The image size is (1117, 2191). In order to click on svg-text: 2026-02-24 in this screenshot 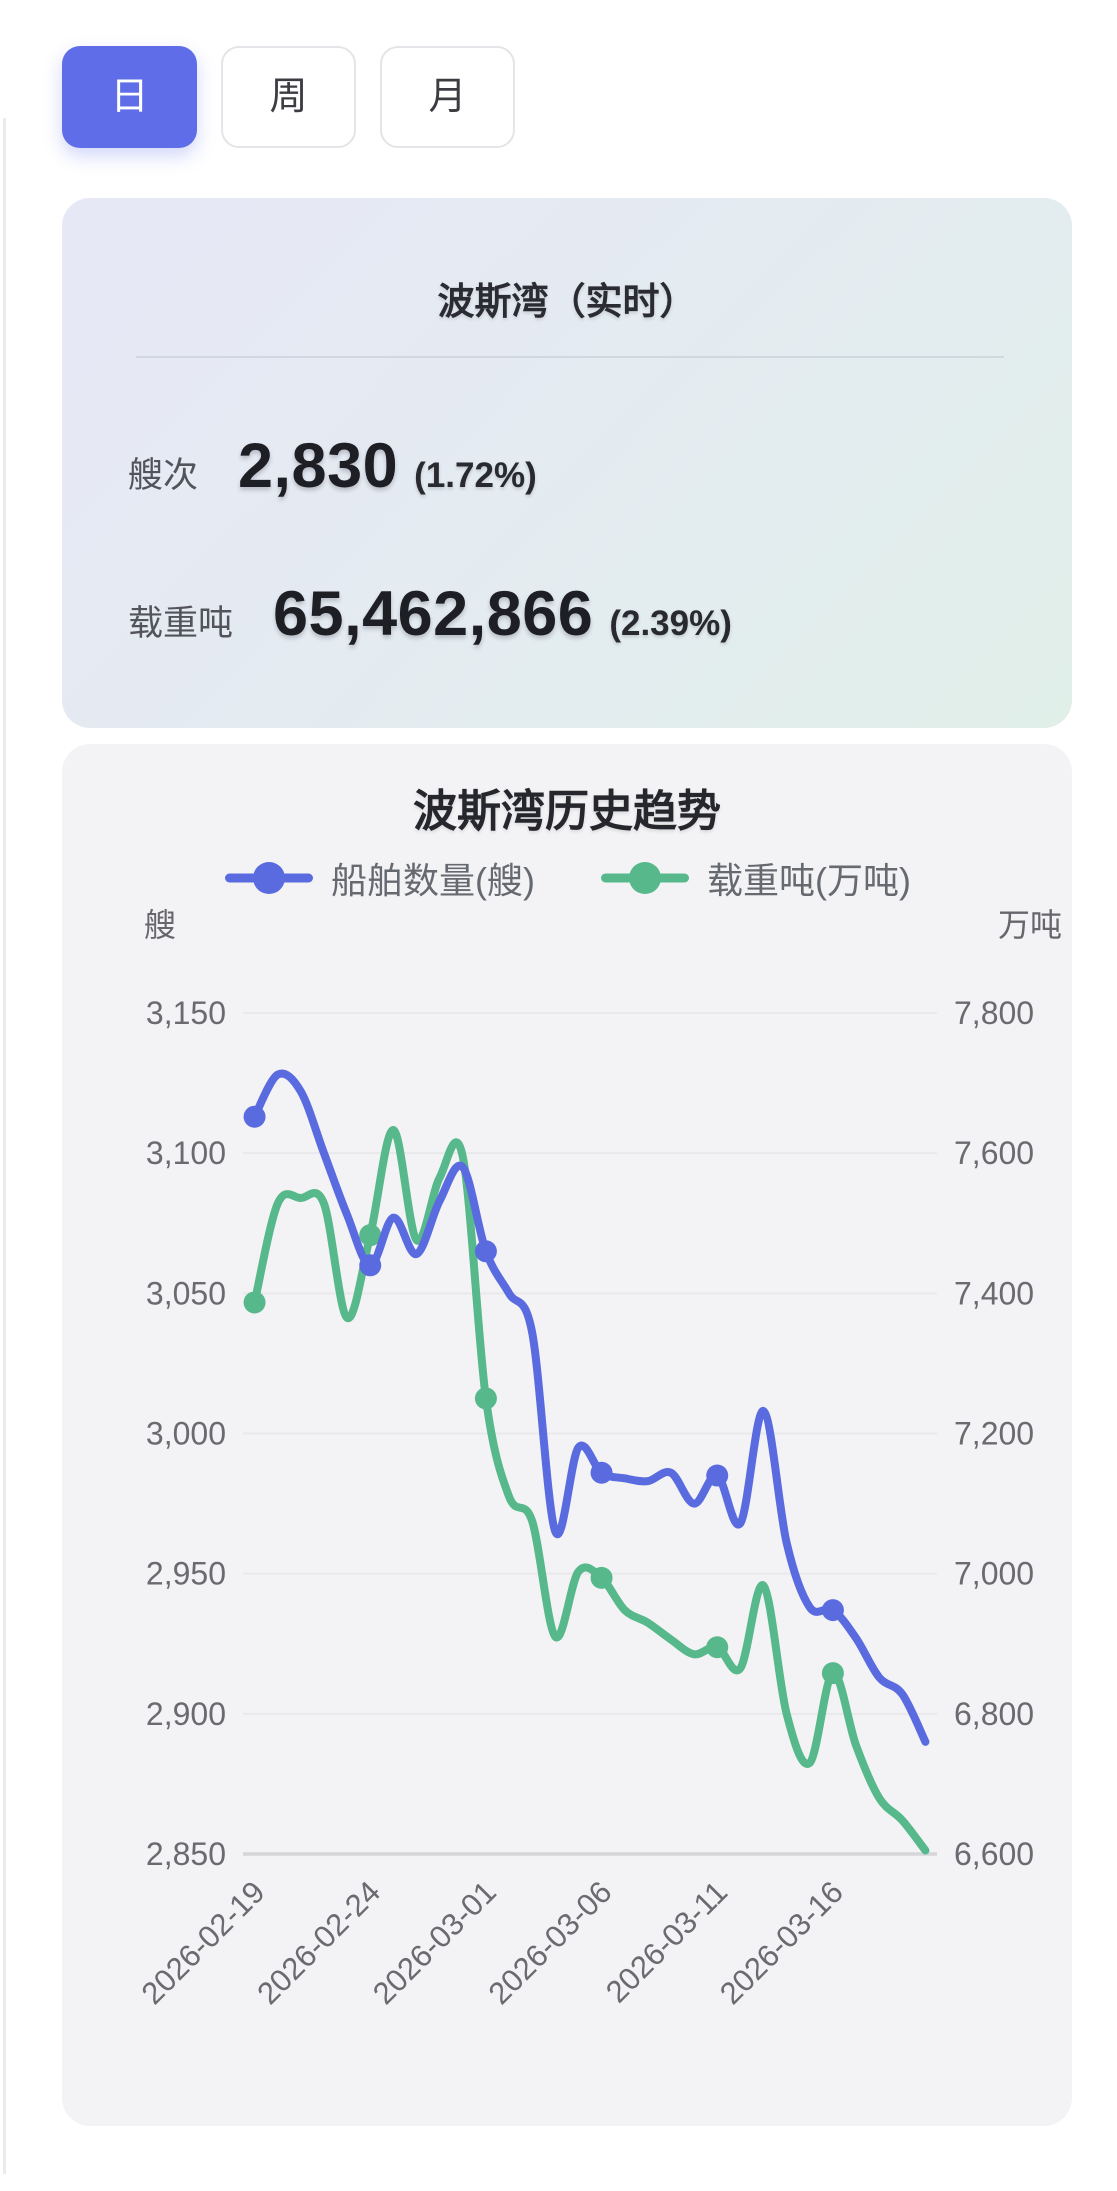, I will do `click(318, 1942)`.